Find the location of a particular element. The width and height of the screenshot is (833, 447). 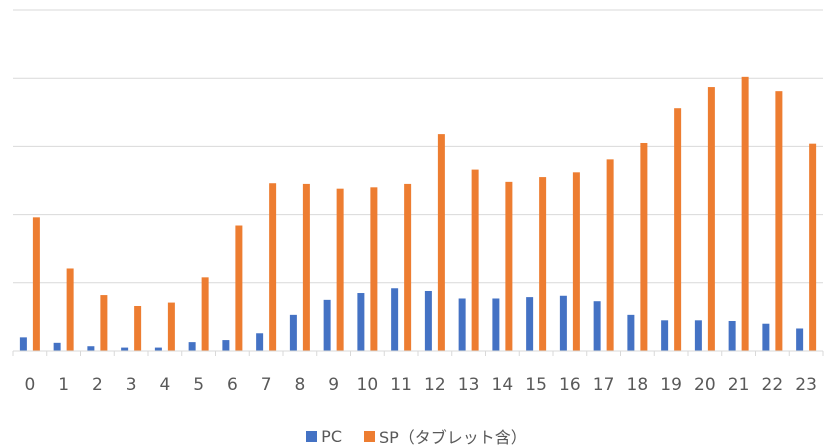

legend-swatch-pc is located at coordinates (312, 436).